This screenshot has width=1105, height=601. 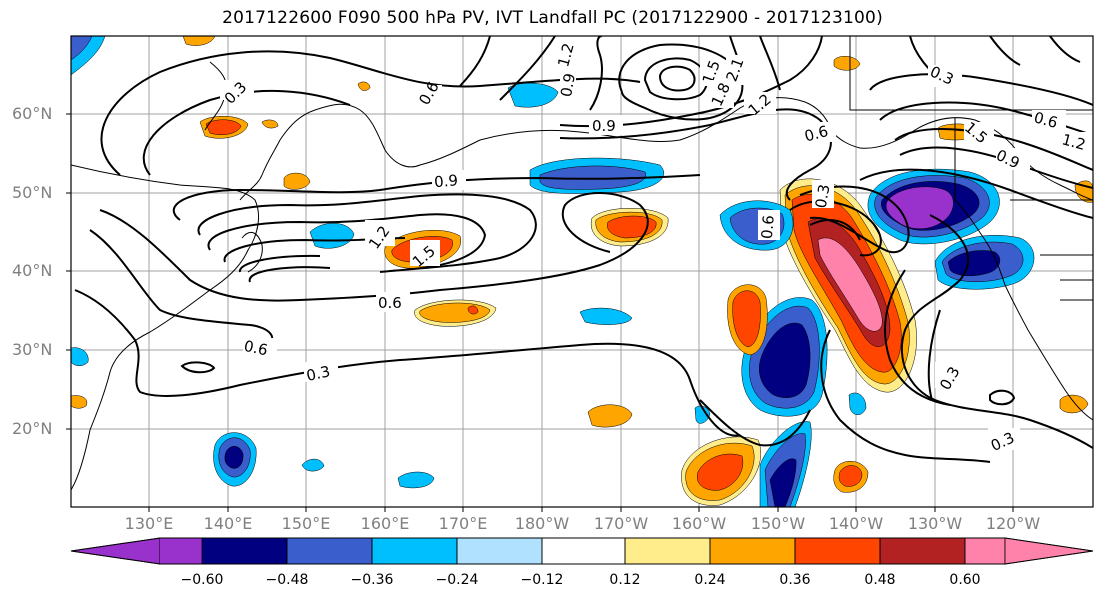 I want to click on lon-label-160e: 160°E, so click(x=385, y=523).